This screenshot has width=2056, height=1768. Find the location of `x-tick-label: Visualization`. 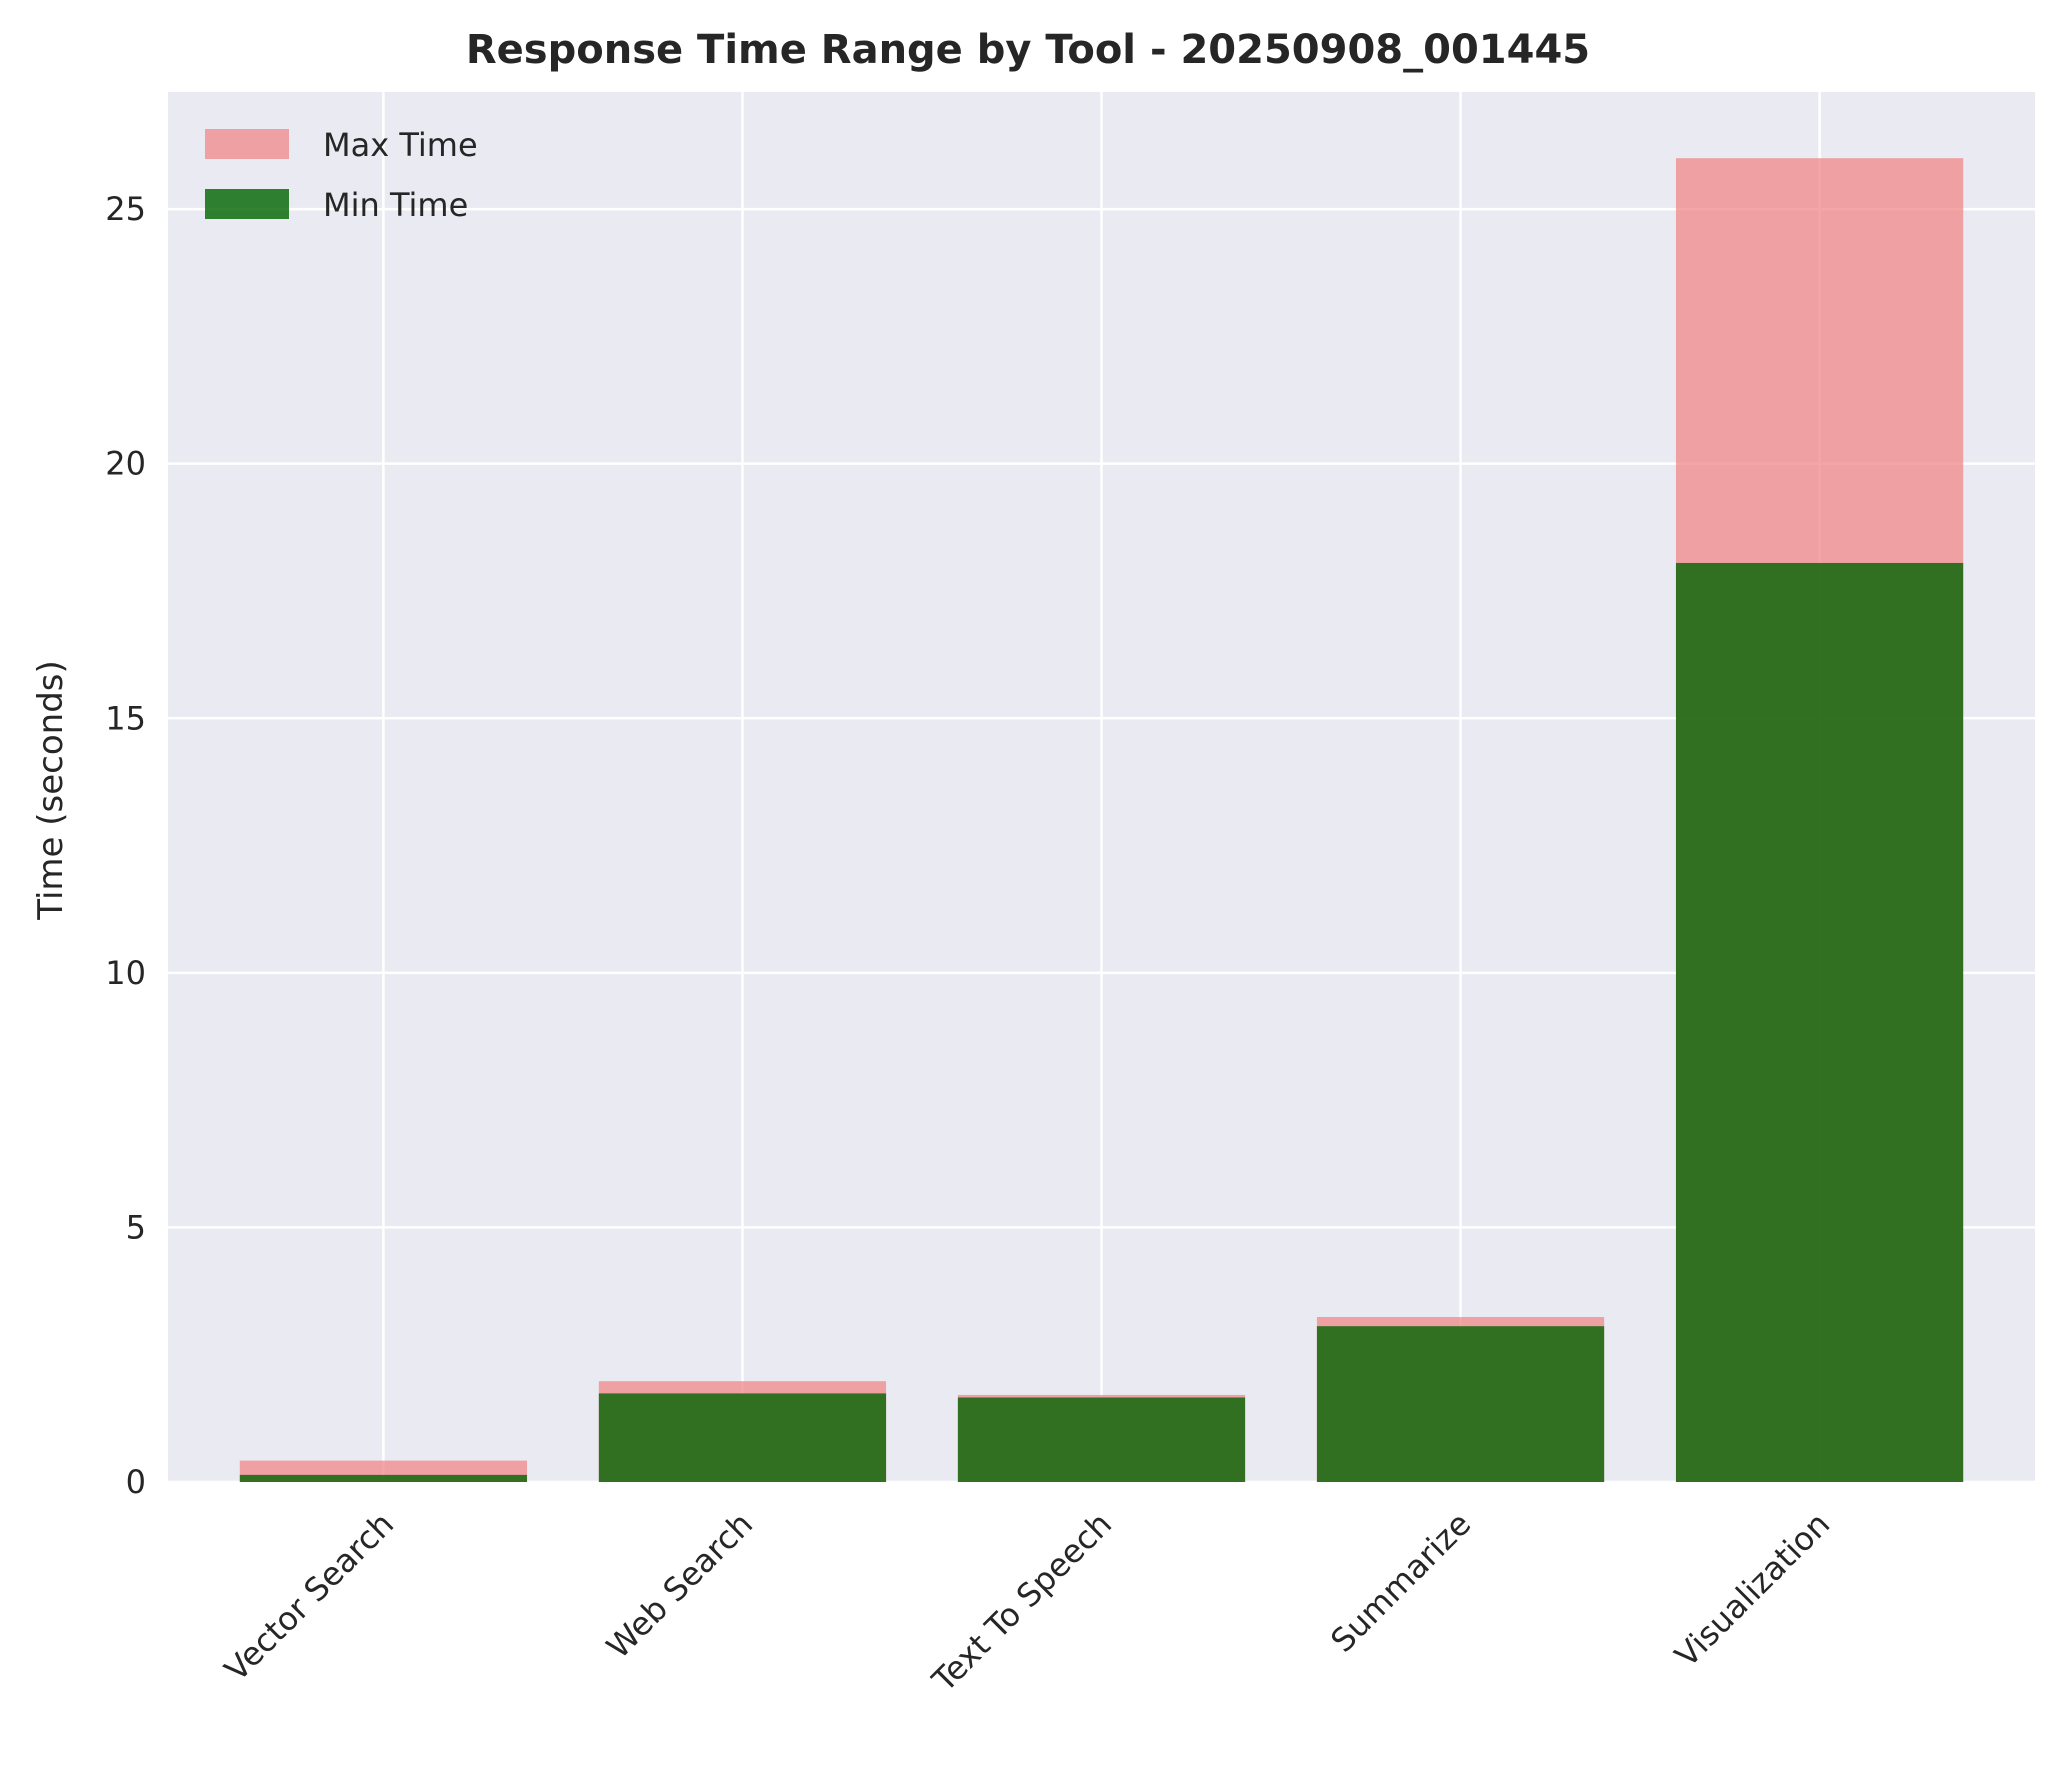

x-tick-label: Visualization is located at coordinates (1752, 1590).